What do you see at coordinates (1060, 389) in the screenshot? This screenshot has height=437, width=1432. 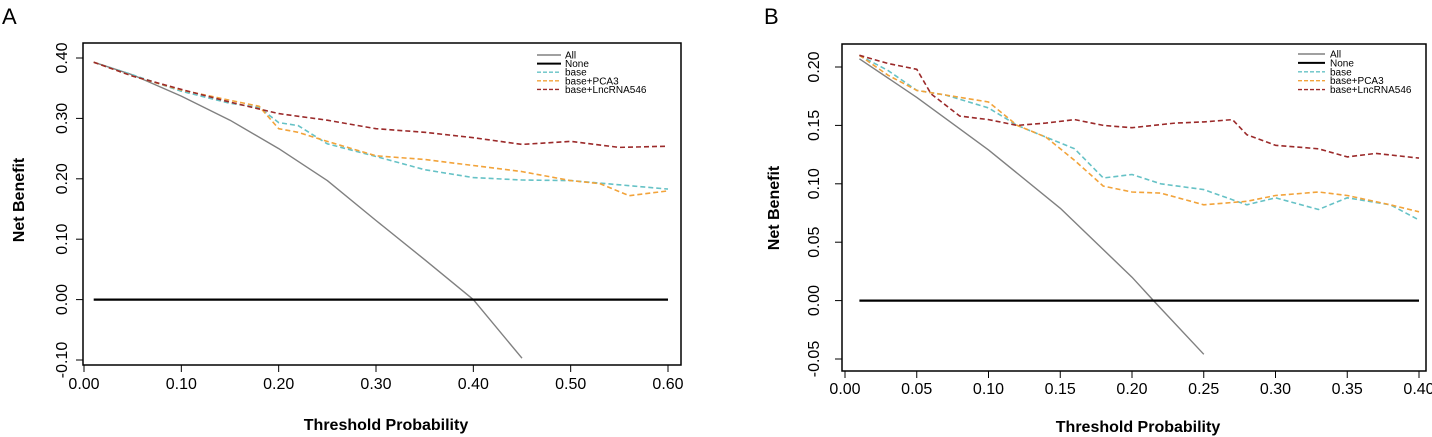 I see `panel-b-x-tick-label: 0.15` at bounding box center [1060, 389].